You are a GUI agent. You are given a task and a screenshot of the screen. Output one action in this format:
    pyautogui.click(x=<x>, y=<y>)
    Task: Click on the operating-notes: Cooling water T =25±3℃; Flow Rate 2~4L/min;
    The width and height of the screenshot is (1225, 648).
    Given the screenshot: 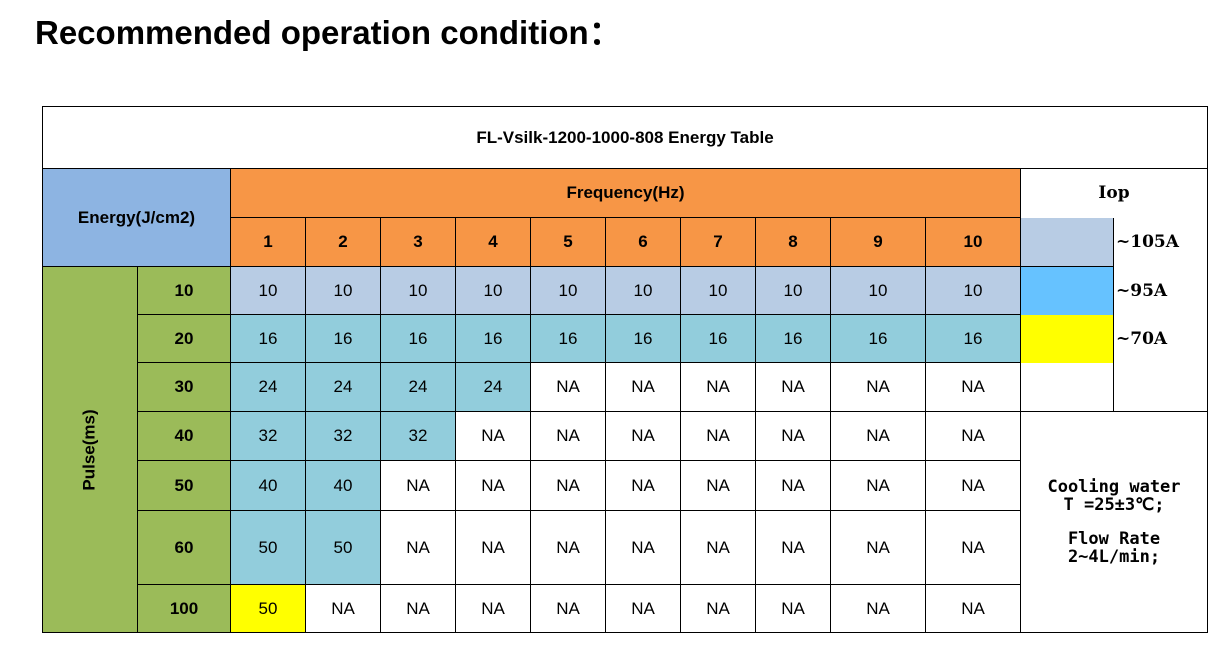 What is the action you would take?
    pyautogui.click(x=1114, y=522)
    